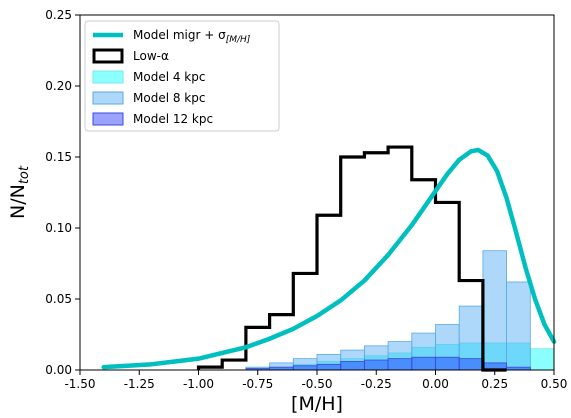 The image size is (571, 418). I want to click on y-axis-ticks: 0.00 0.05 0.10 0.15 0.20 0.25, so click(62, 192).